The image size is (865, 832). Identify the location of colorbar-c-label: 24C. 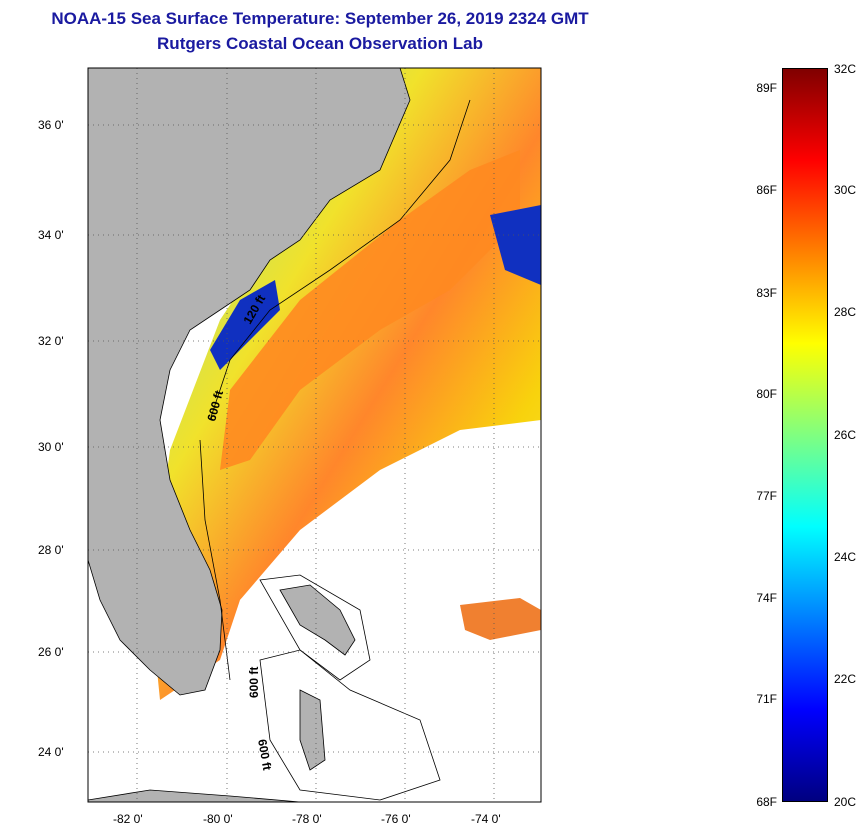
(845, 557).